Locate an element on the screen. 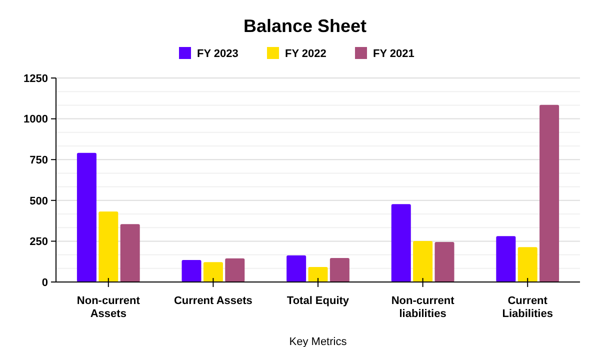 The image size is (594, 347). legend-label: FY 2021 is located at coordinates (393, 54).